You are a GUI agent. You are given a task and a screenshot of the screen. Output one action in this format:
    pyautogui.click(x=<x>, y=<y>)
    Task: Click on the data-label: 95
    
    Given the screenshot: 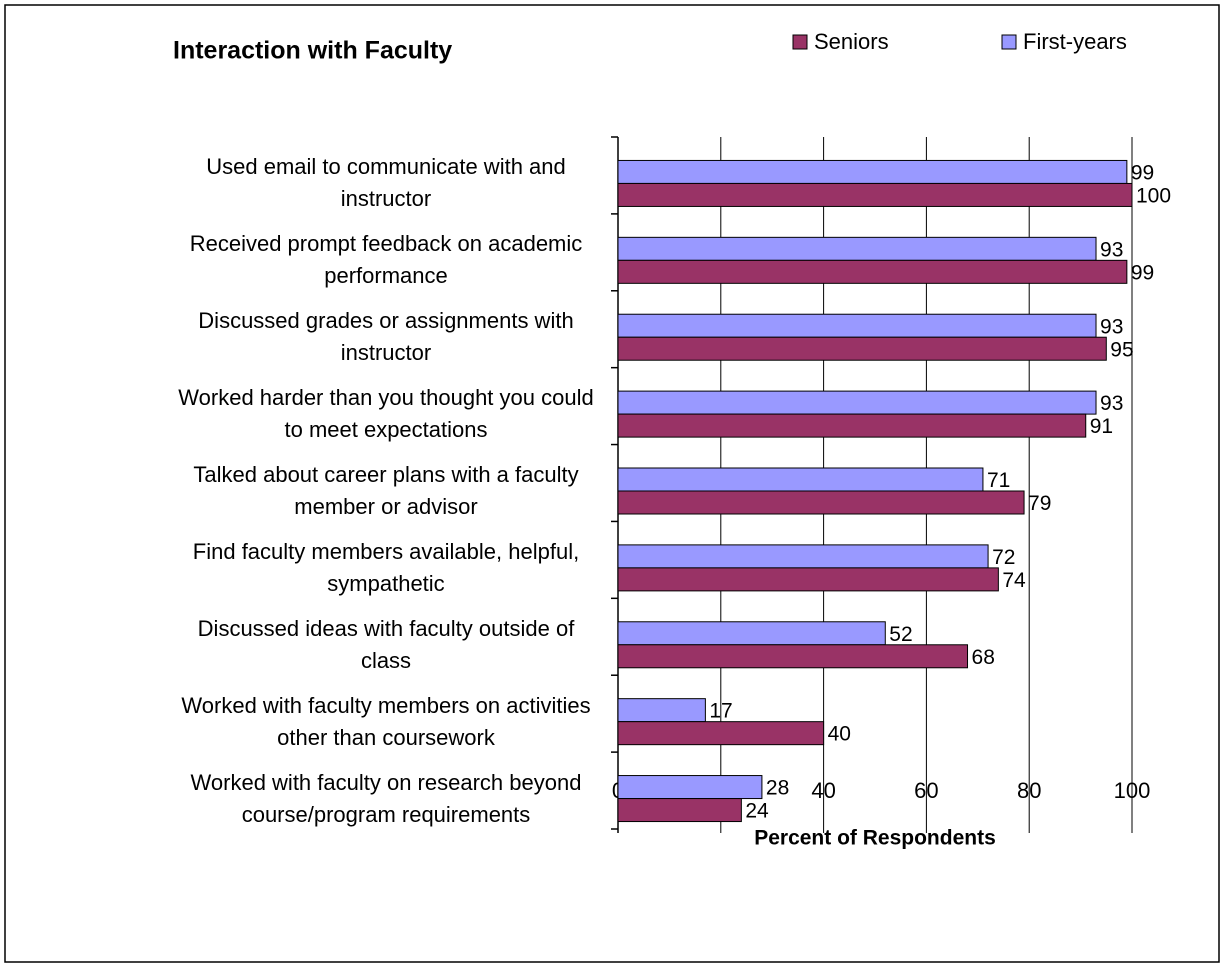 What is the action you would take?
    pyautogui.click(x=1121, y=349)
    